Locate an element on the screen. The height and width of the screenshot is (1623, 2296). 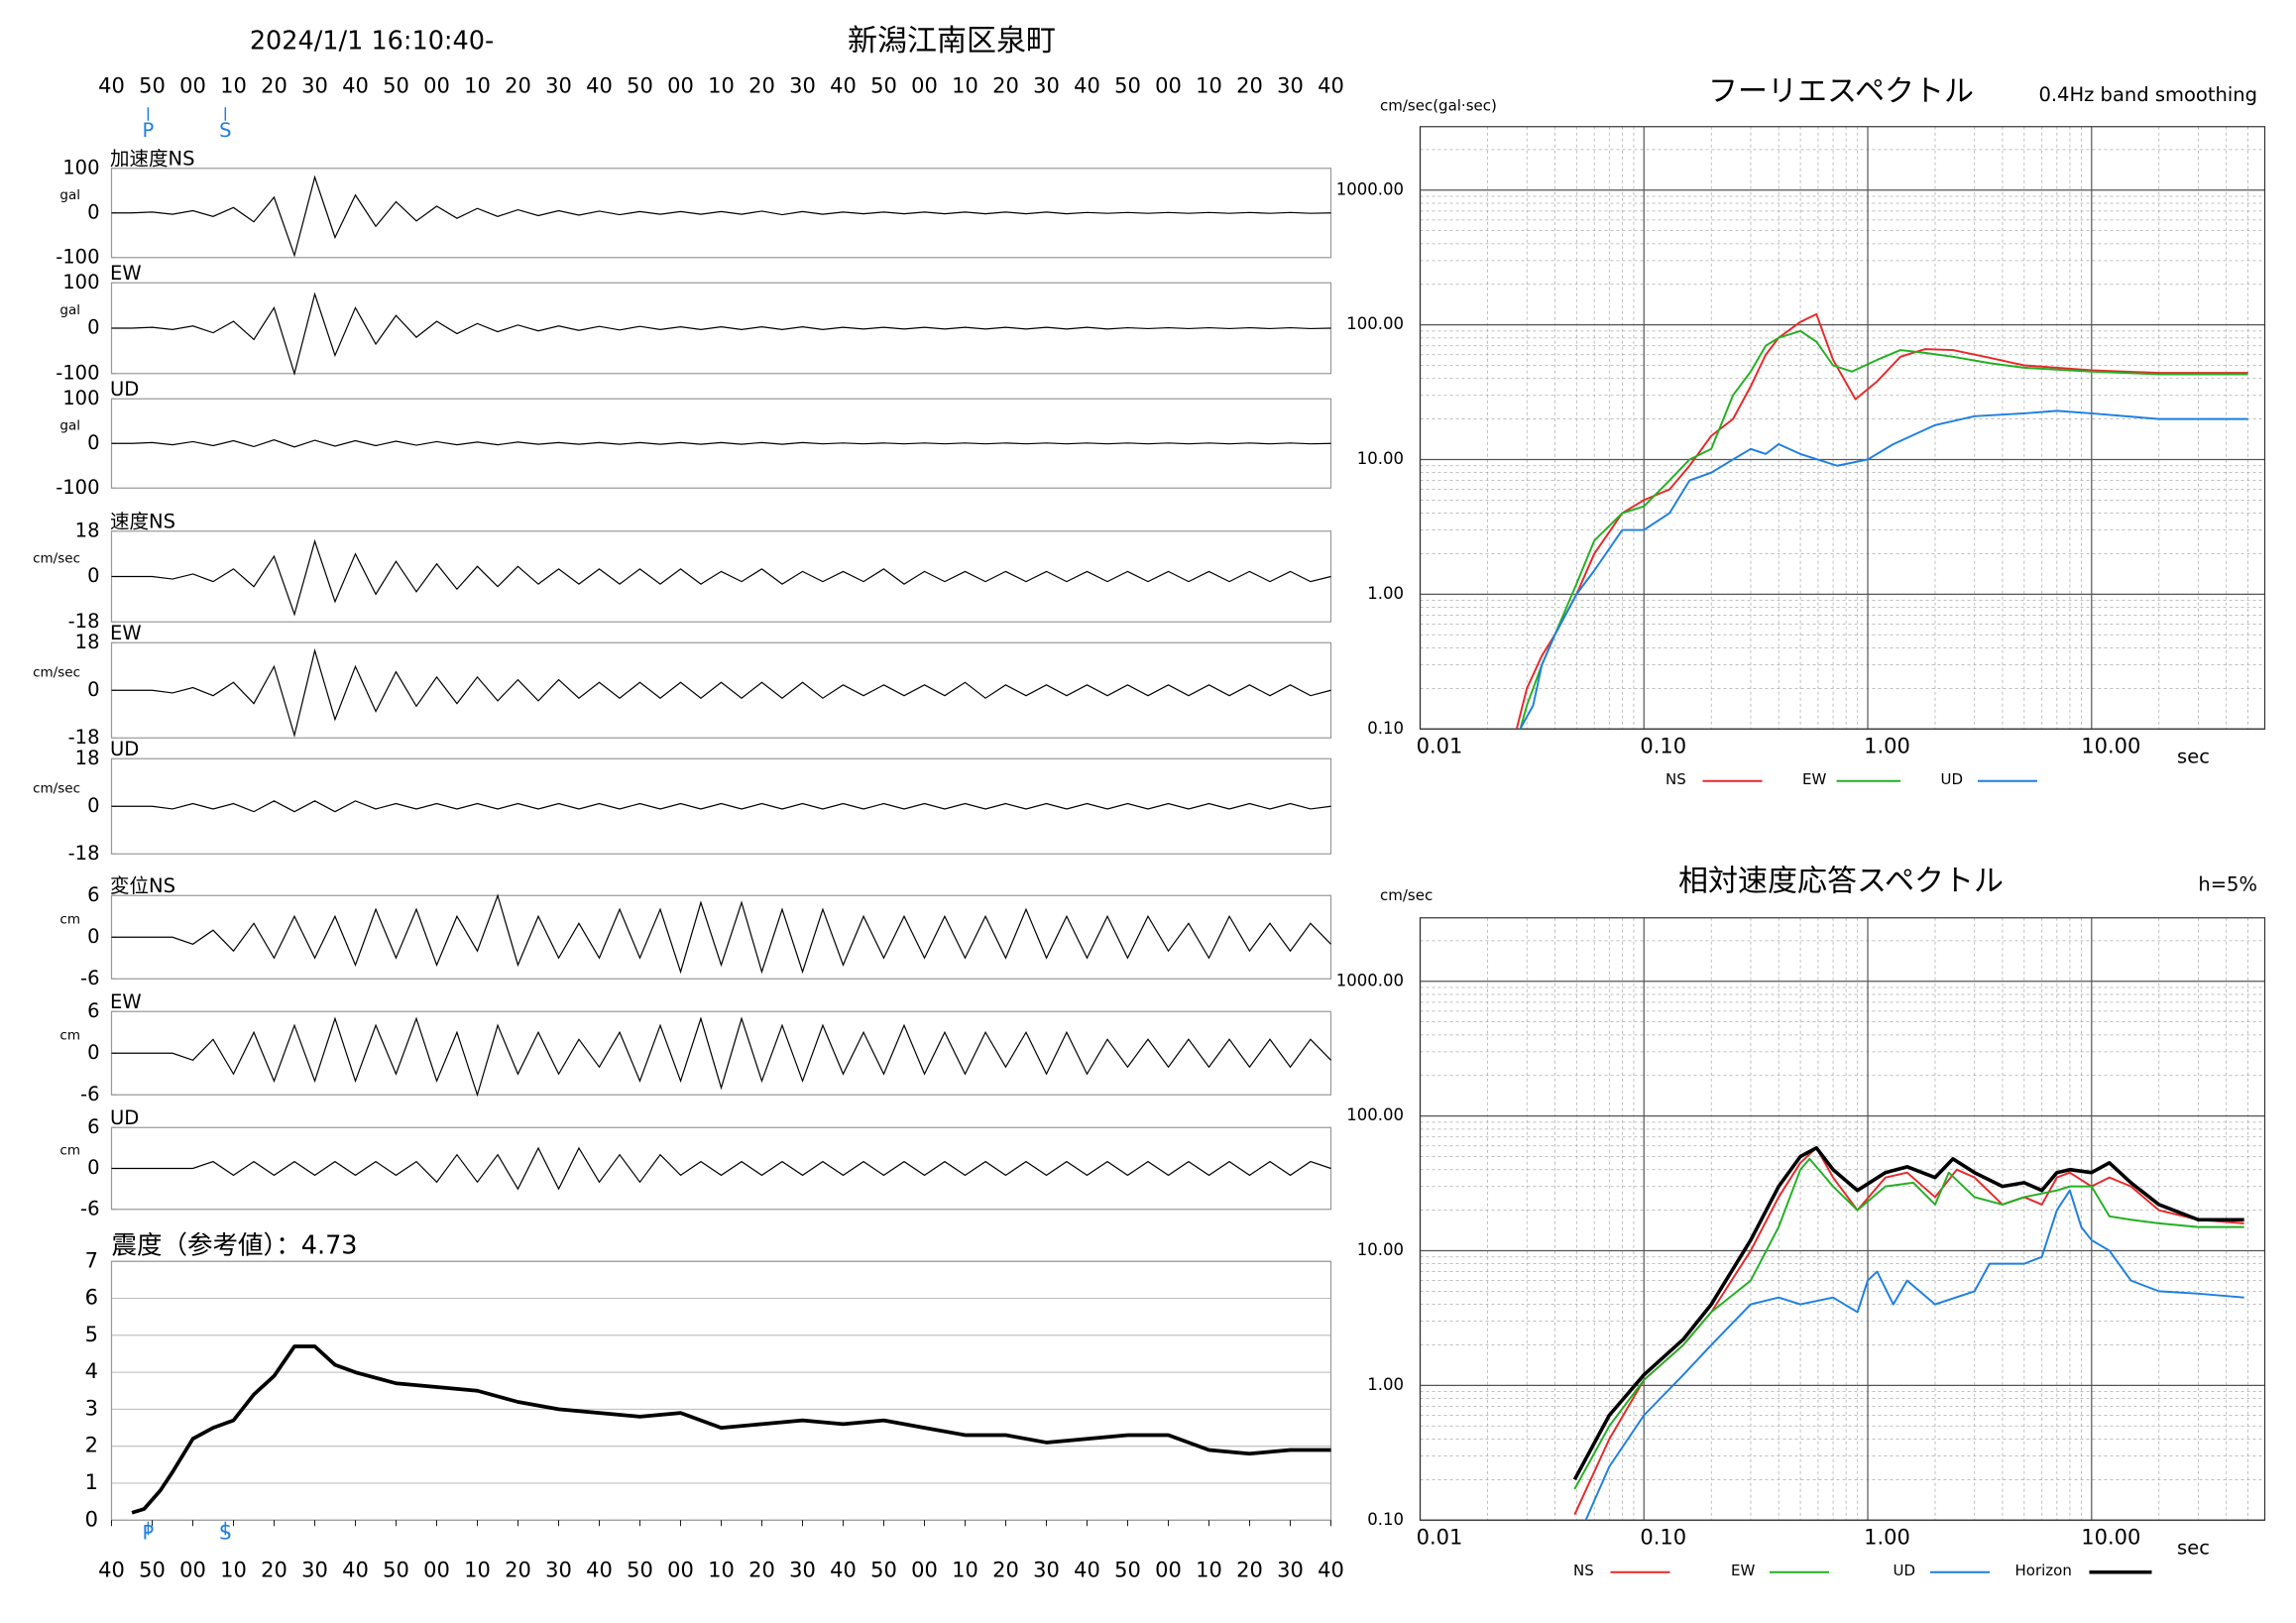
x-tick-label: 0.10 is located at coordinates (1663, 745).